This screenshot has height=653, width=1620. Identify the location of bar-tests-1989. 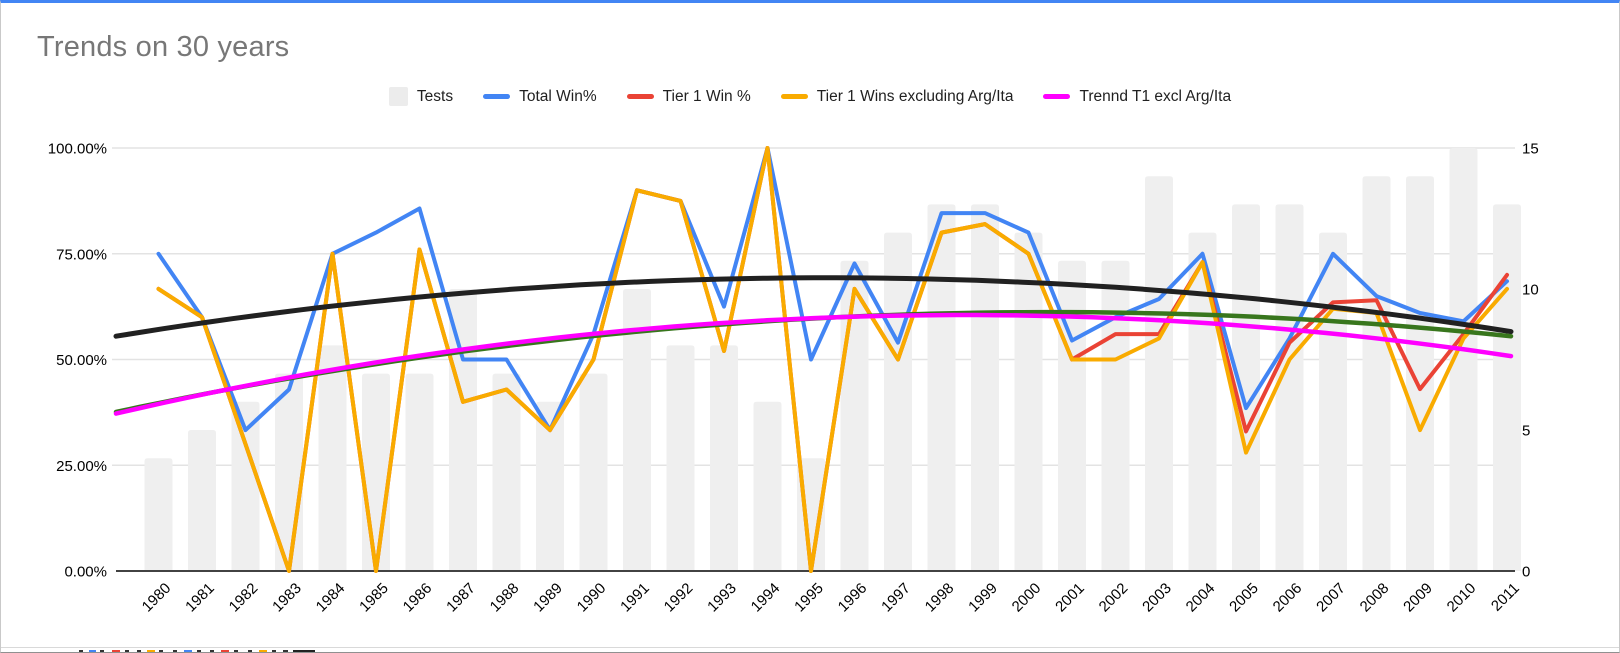
(550, 486).